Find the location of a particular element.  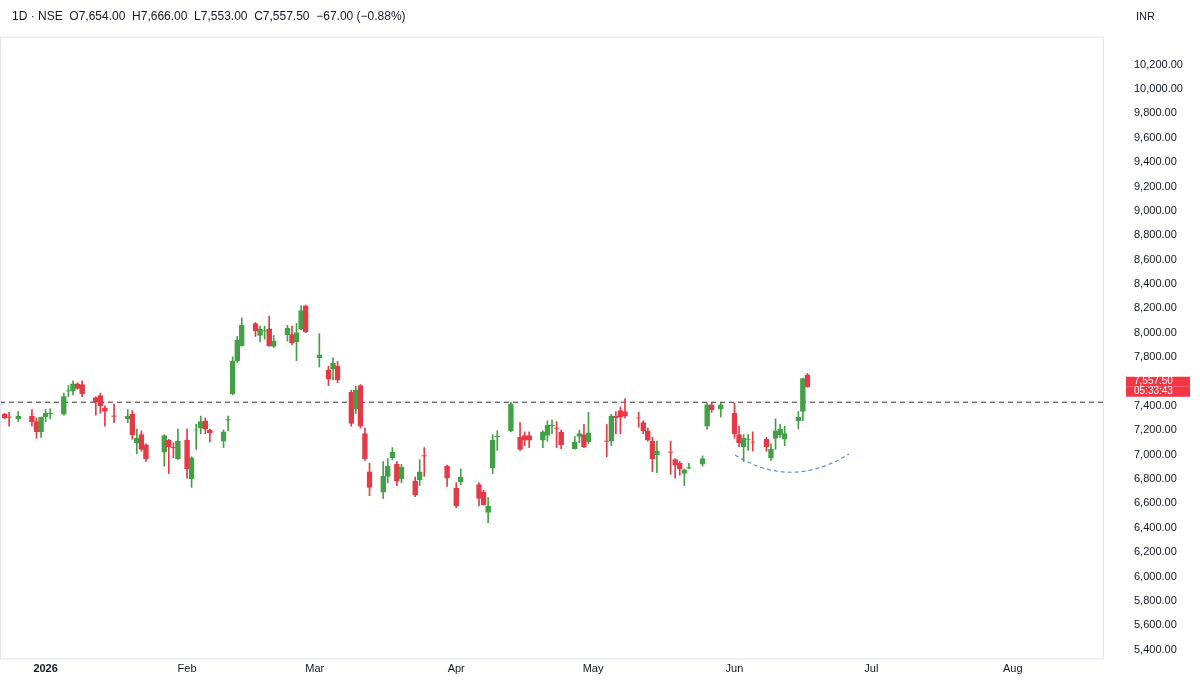

y-tick-label: 8,200.00 is located at coordinates (1155, 307).